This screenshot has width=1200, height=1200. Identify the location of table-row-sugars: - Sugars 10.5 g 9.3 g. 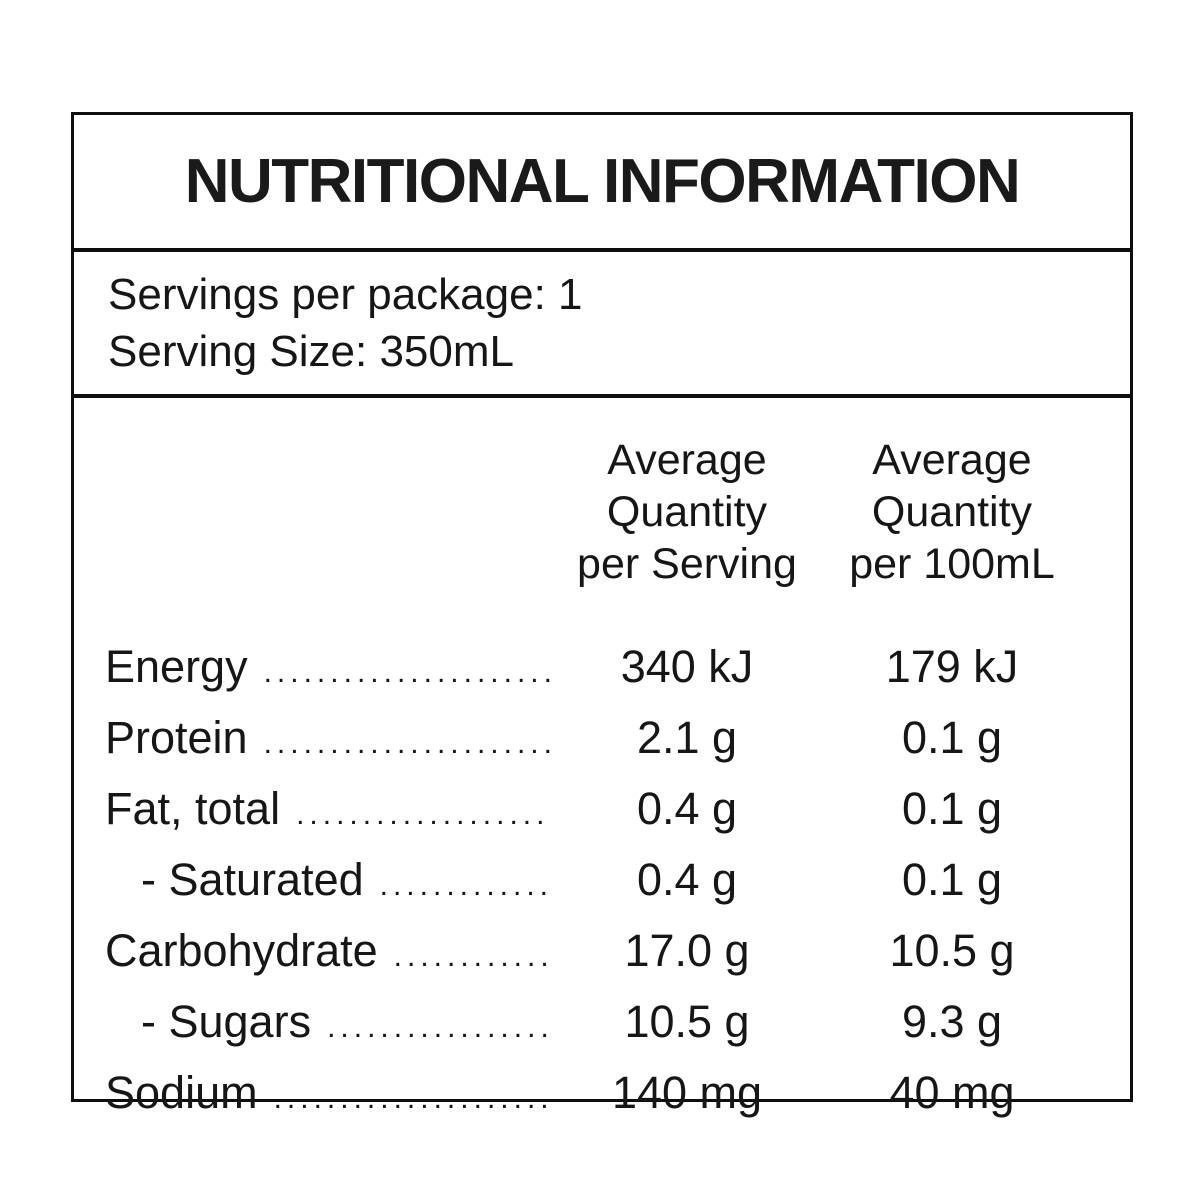
(603, 1017).